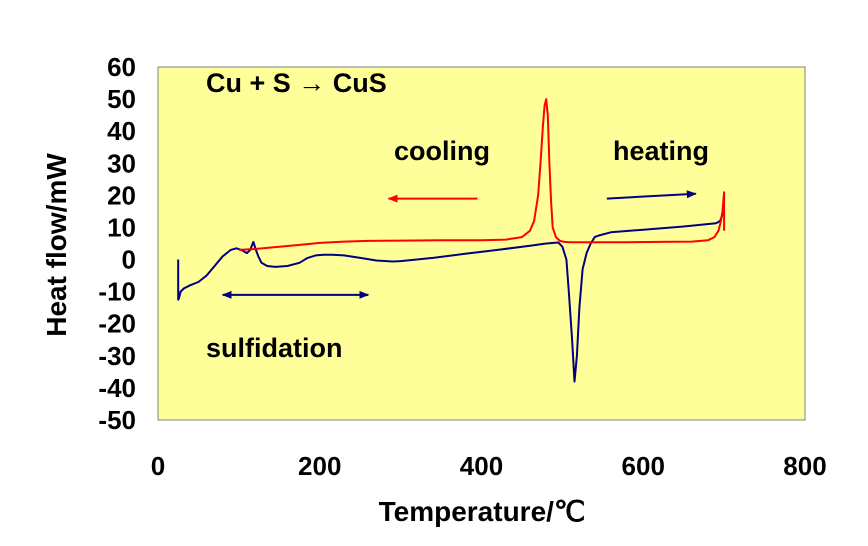 The width and height of the screenshot is (868, 546). Describe the element at coordinates (121, 227) in the screenshot. I see `y-tick-label: 10` at that location.